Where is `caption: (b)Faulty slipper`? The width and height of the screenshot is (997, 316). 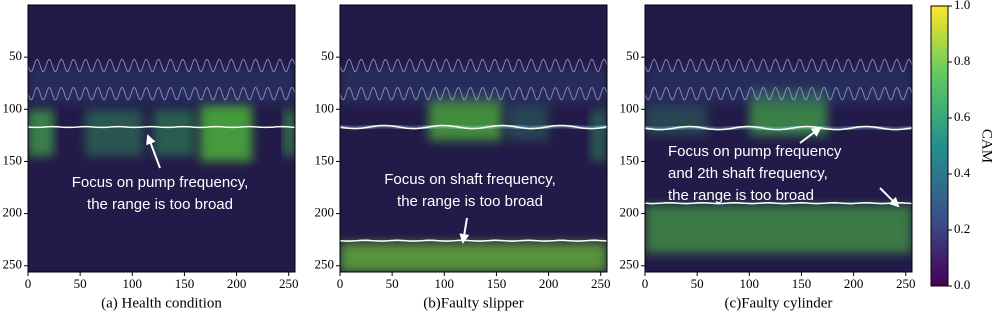
caption: (b)Faulty slipper is located at coordinates (473, 303).